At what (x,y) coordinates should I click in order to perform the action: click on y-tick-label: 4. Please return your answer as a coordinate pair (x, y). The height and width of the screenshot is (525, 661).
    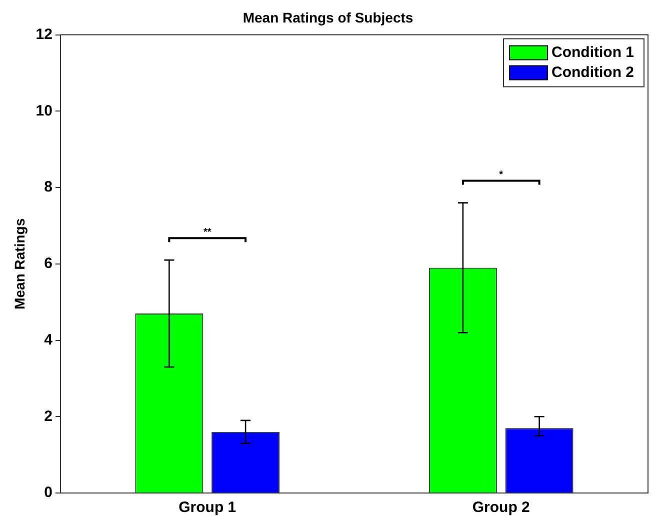
    Looking at the image, I should click on (49, 339).